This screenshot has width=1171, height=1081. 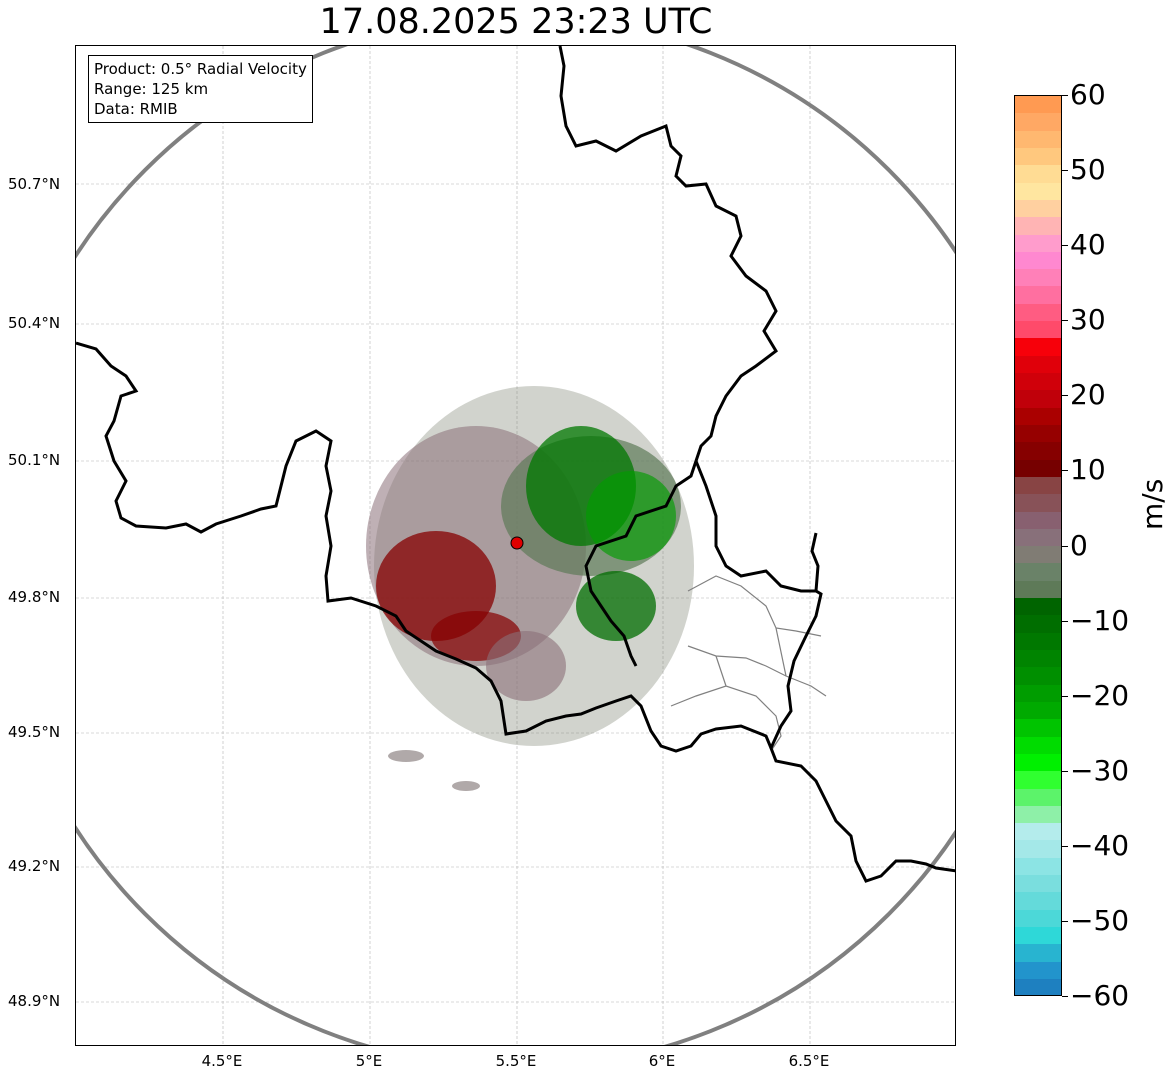 What do you see at coordinates (748, 663) in the screenshot?
I see `province-boundaries` at bounding box center [748, 663].